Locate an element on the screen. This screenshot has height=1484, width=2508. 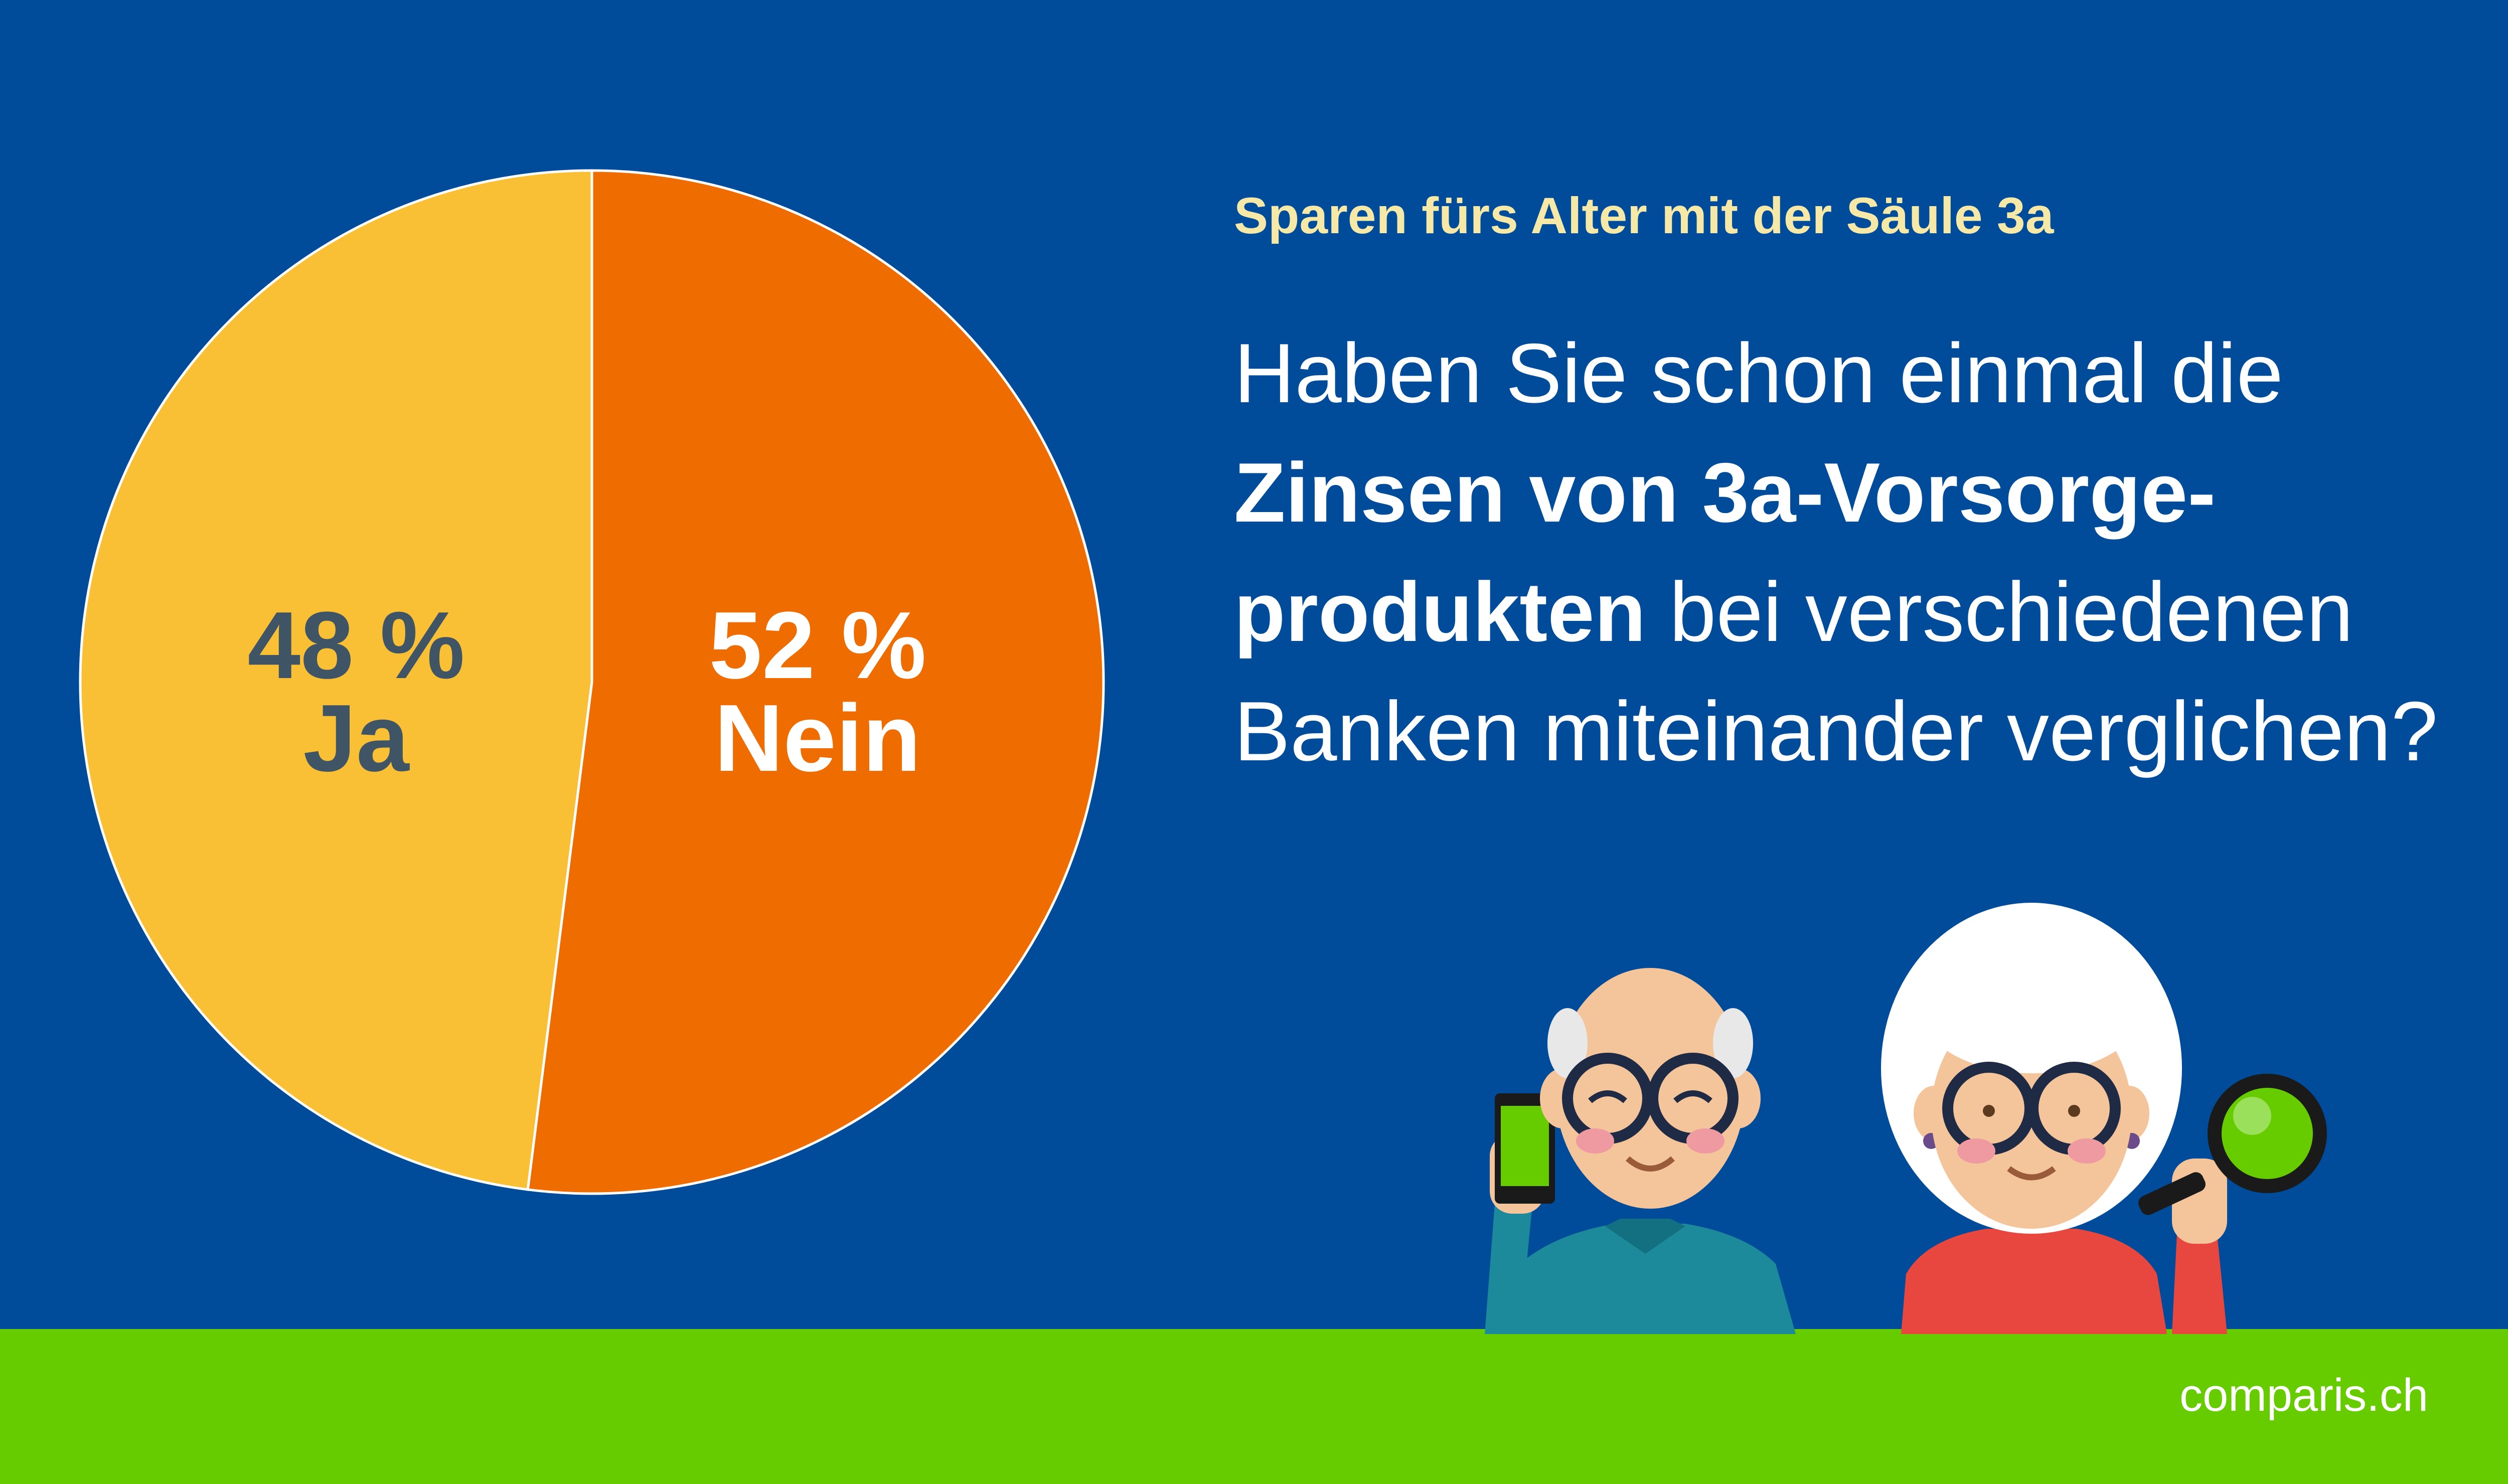
magnifier-handle is located at coordinates (2172, 1193).